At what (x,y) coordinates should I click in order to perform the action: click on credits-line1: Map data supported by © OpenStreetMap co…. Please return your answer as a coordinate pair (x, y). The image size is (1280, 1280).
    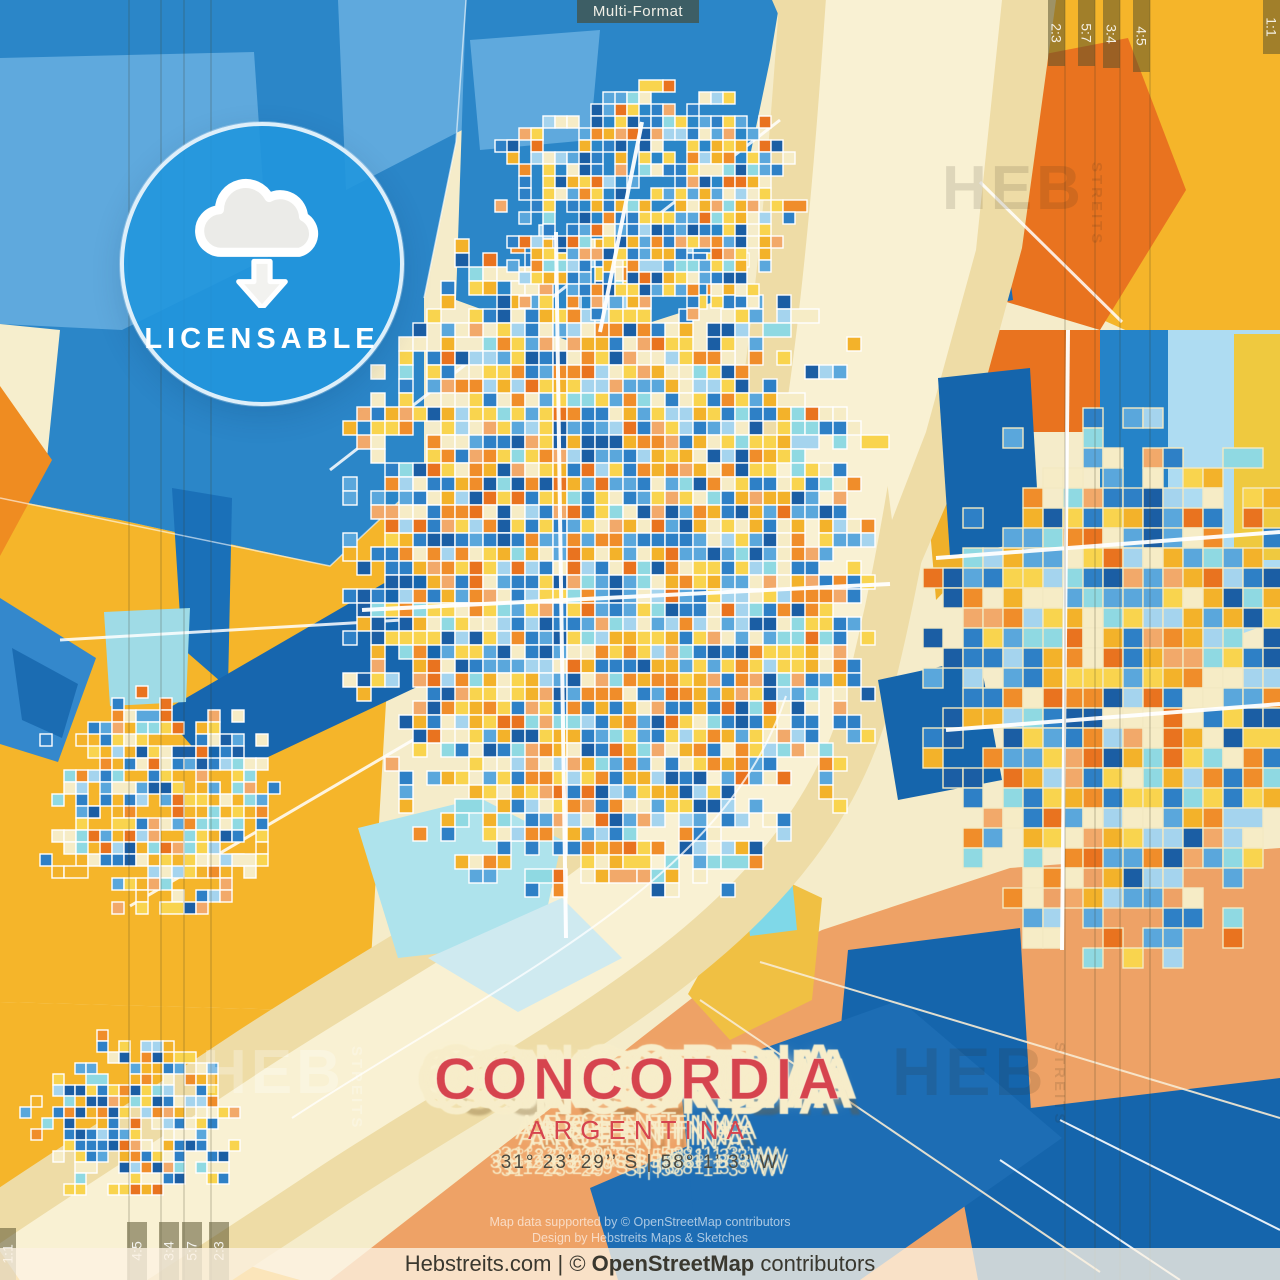
    Looking at the image, I should click on (640, 1222).